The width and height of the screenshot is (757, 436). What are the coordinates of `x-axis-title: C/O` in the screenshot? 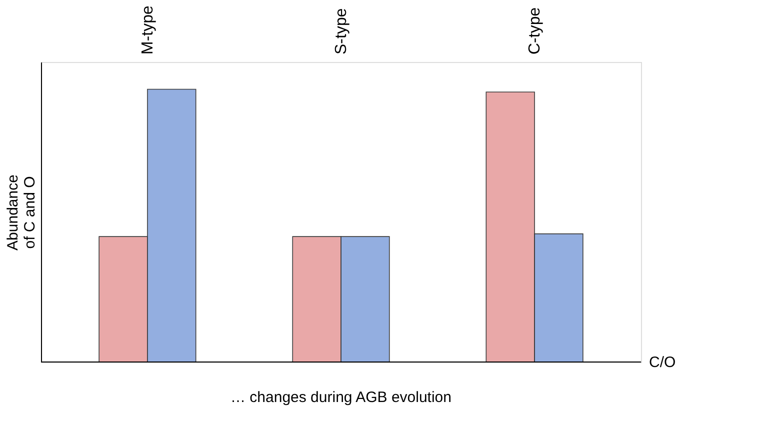 It's located at (662, 362).